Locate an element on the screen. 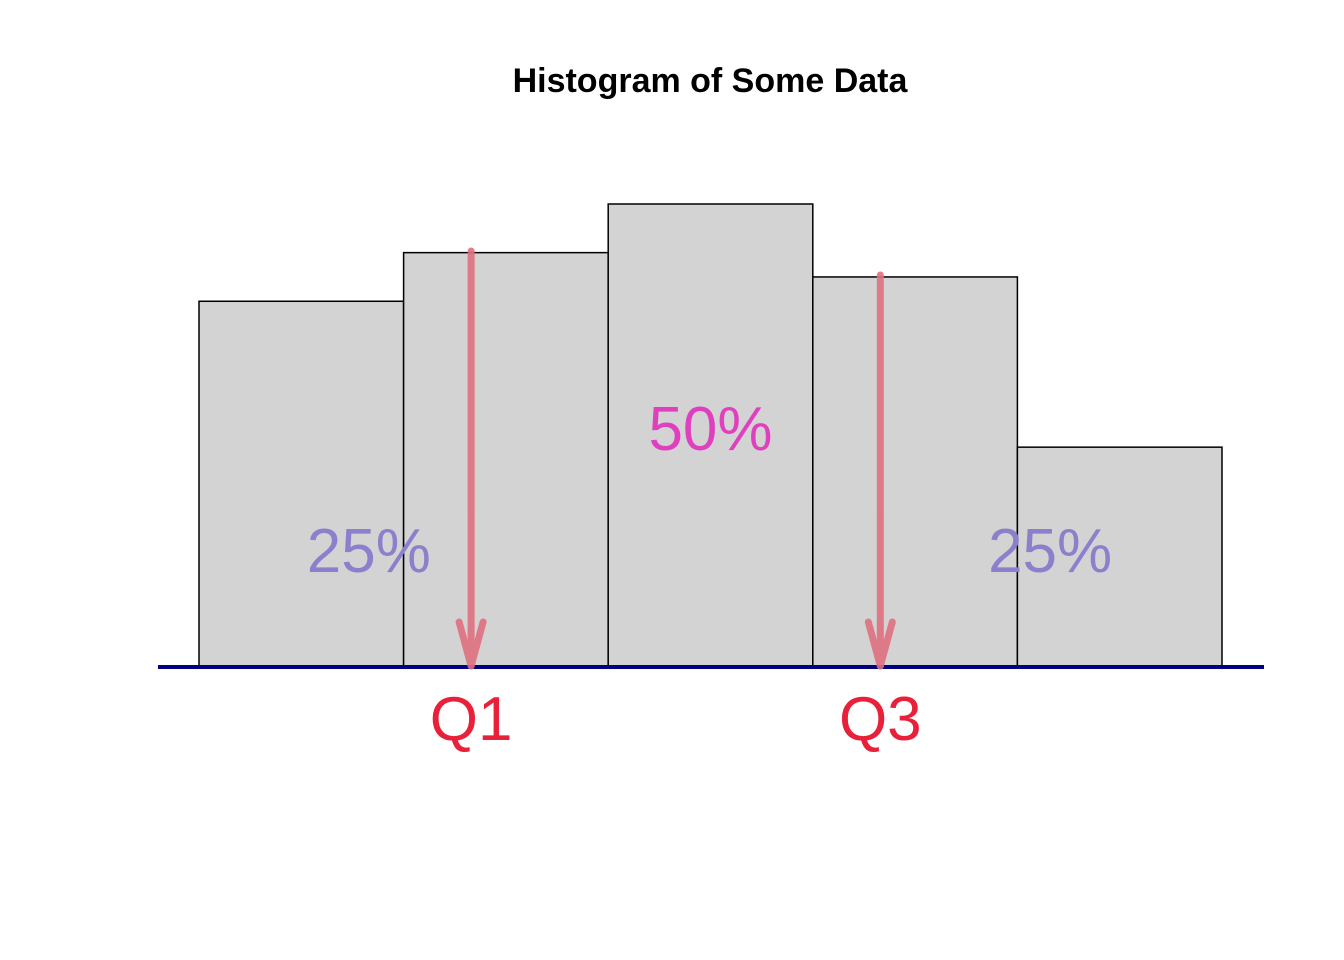 This screenshot has width=1344, height=960. quartile-label-q3: Q3 is located at coordinates (880, 719).